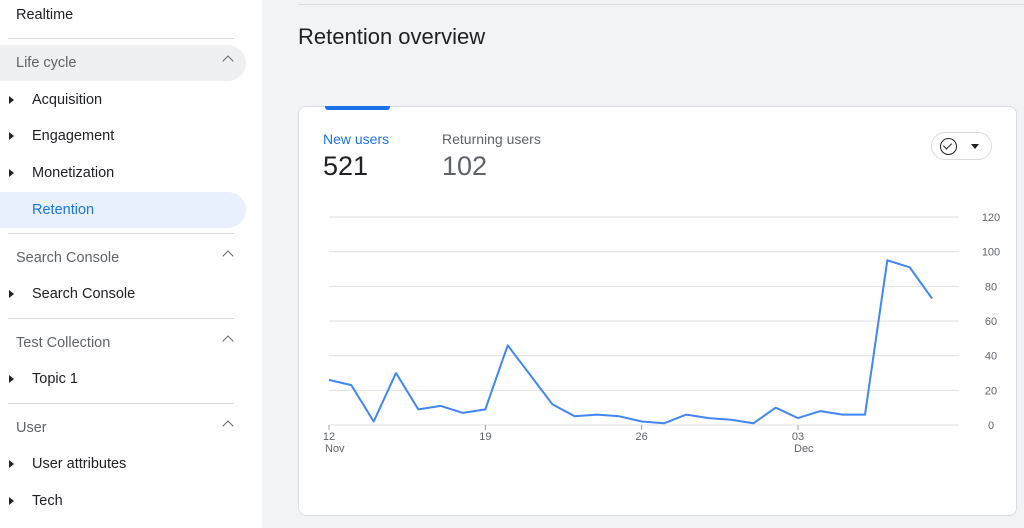 This screenshot has height=528, width=1024. What do you see at coordinates (329, 437) in the screenshot?
I see `x-tick-label: 12` at bounding box center [329, 437].